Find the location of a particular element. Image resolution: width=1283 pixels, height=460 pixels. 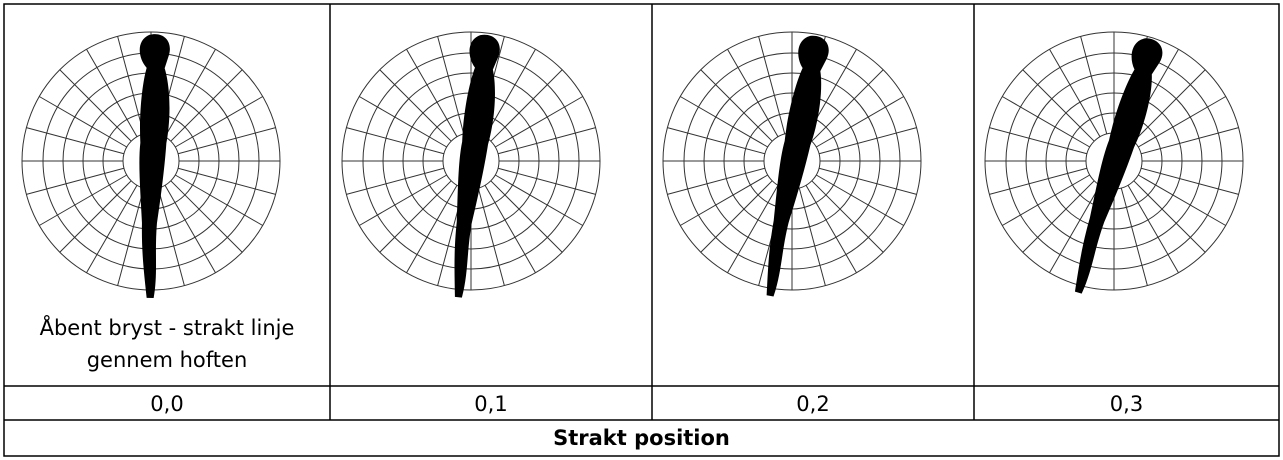

caption: Åbent bryst - strakt linje gennem hoften is located at coordinates (167, 344).